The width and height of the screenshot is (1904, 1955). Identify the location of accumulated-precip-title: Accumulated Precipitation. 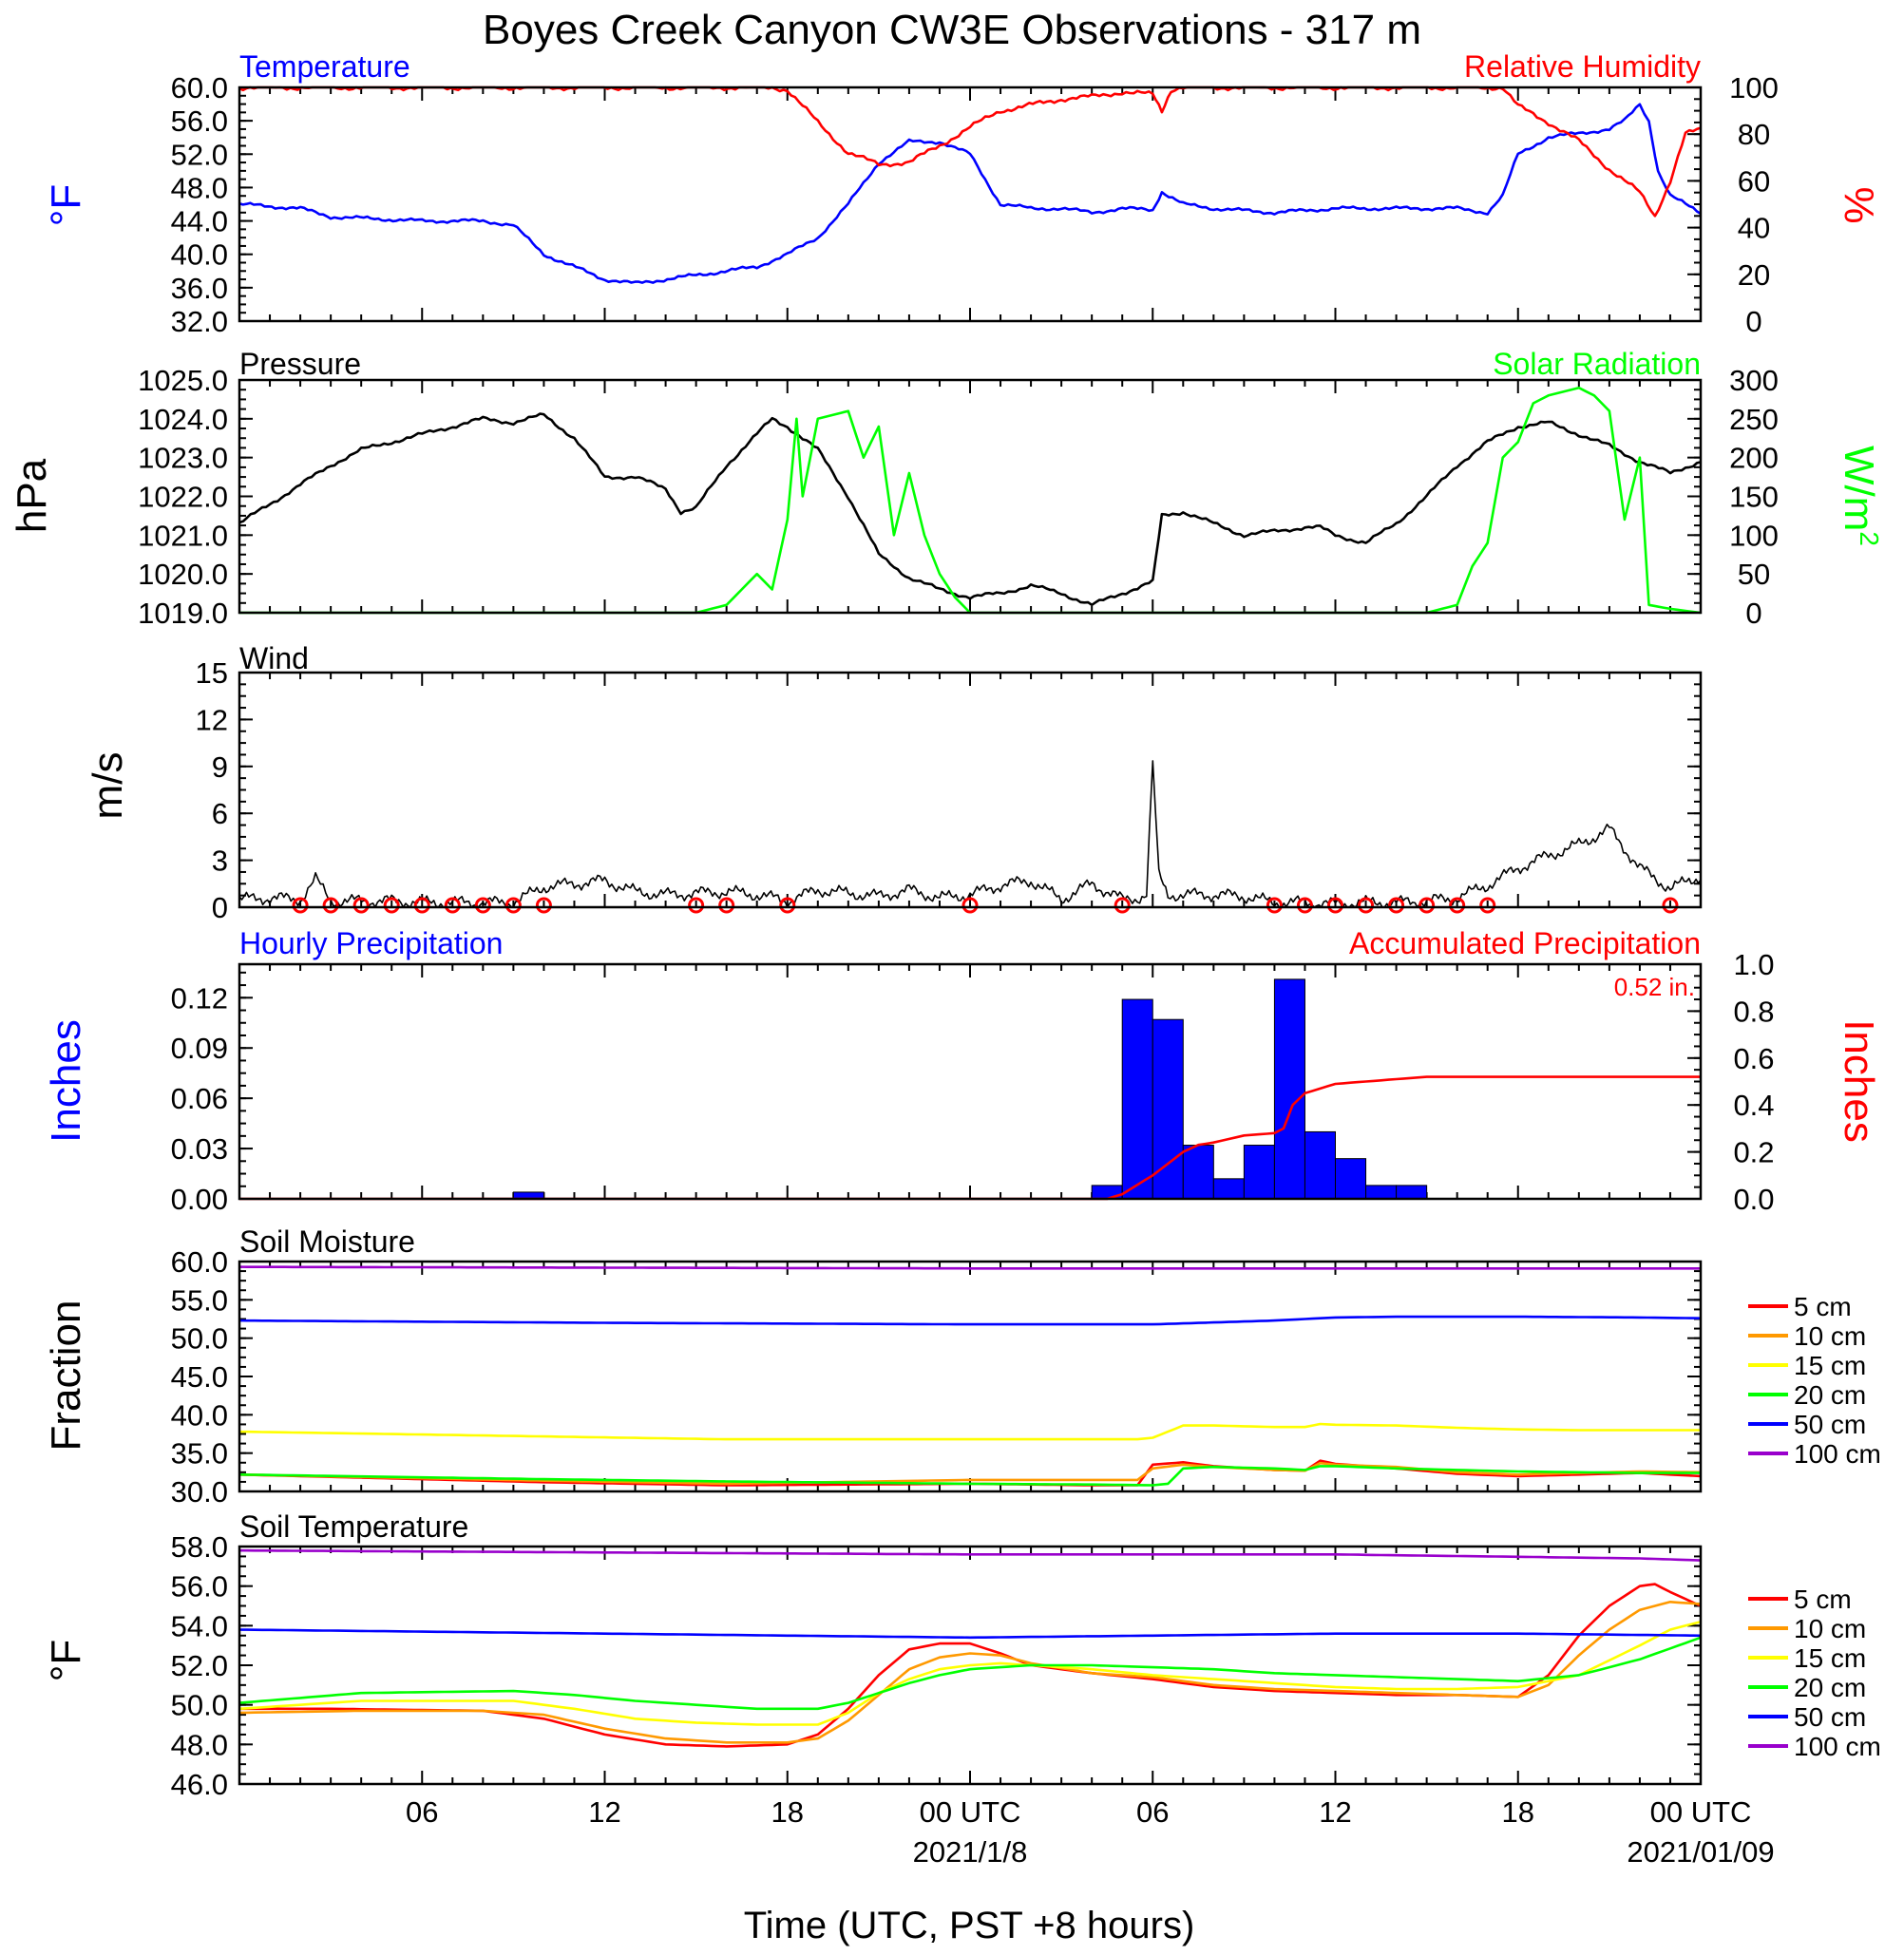
(1525, 943).